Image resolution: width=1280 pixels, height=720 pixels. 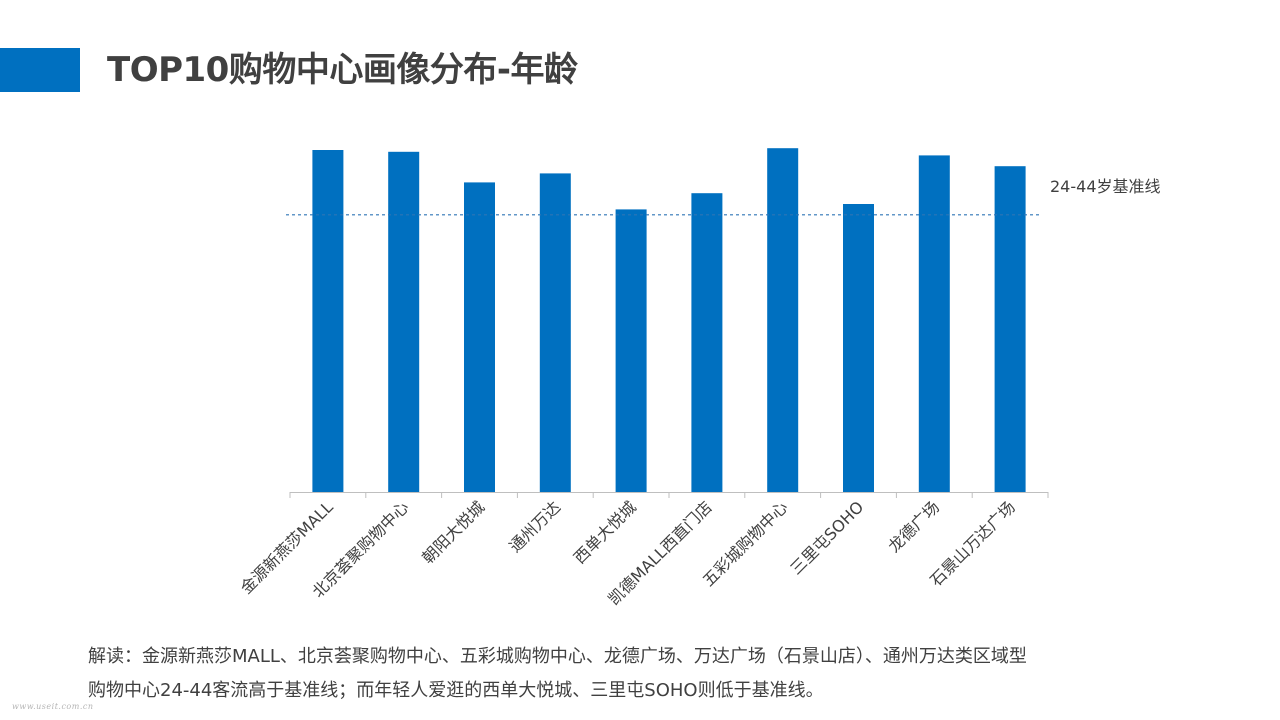 I want to click on category-label-4: 通州万达, so click(x=534, y=526).